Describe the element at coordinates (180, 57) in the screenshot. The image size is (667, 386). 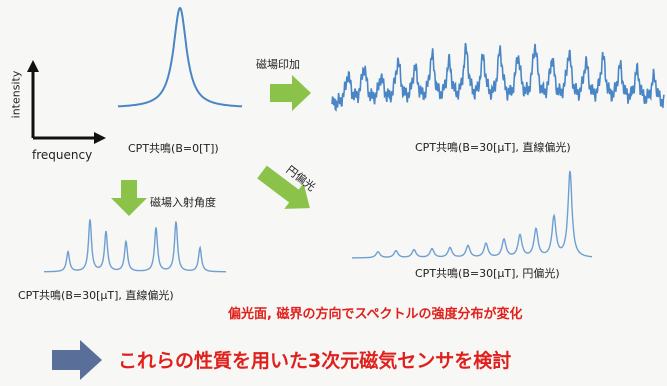
I see `spectrum-b0` at that location.